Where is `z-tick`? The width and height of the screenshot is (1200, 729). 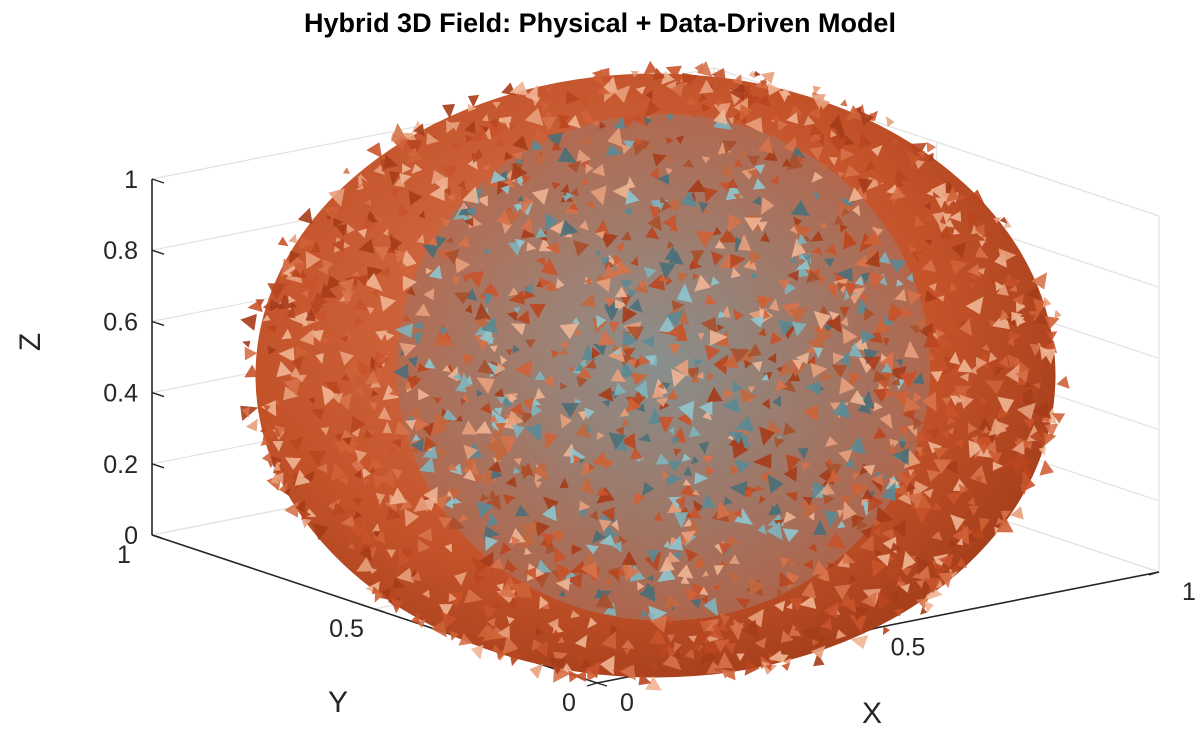
z-tick is located at coordinates (158, 466).